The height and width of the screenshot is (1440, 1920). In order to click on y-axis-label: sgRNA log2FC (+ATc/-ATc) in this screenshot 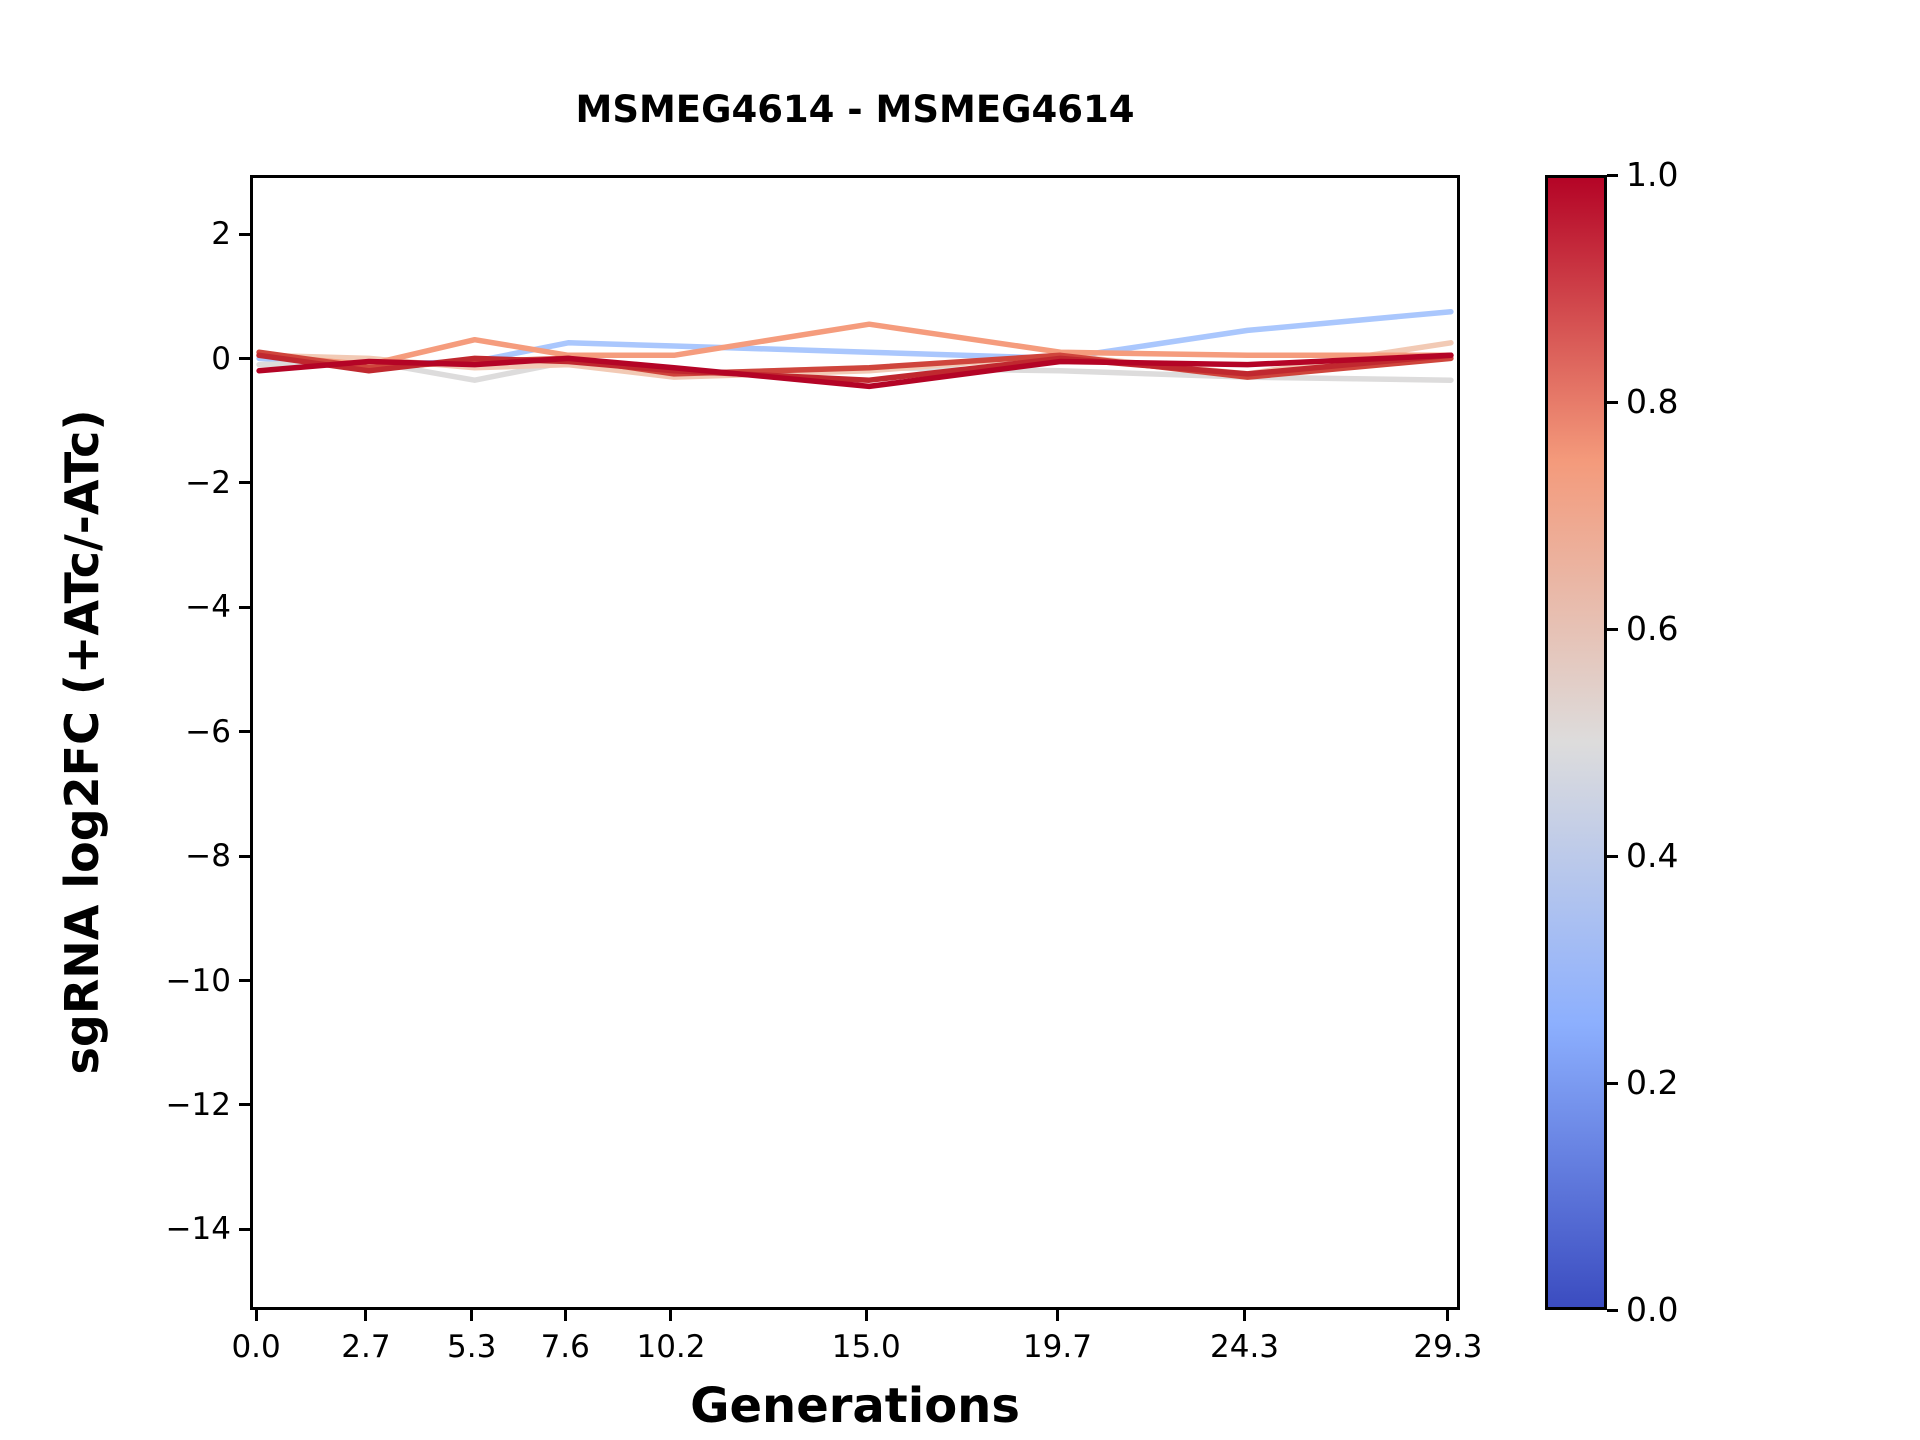, I will do `click(82, 742)`.